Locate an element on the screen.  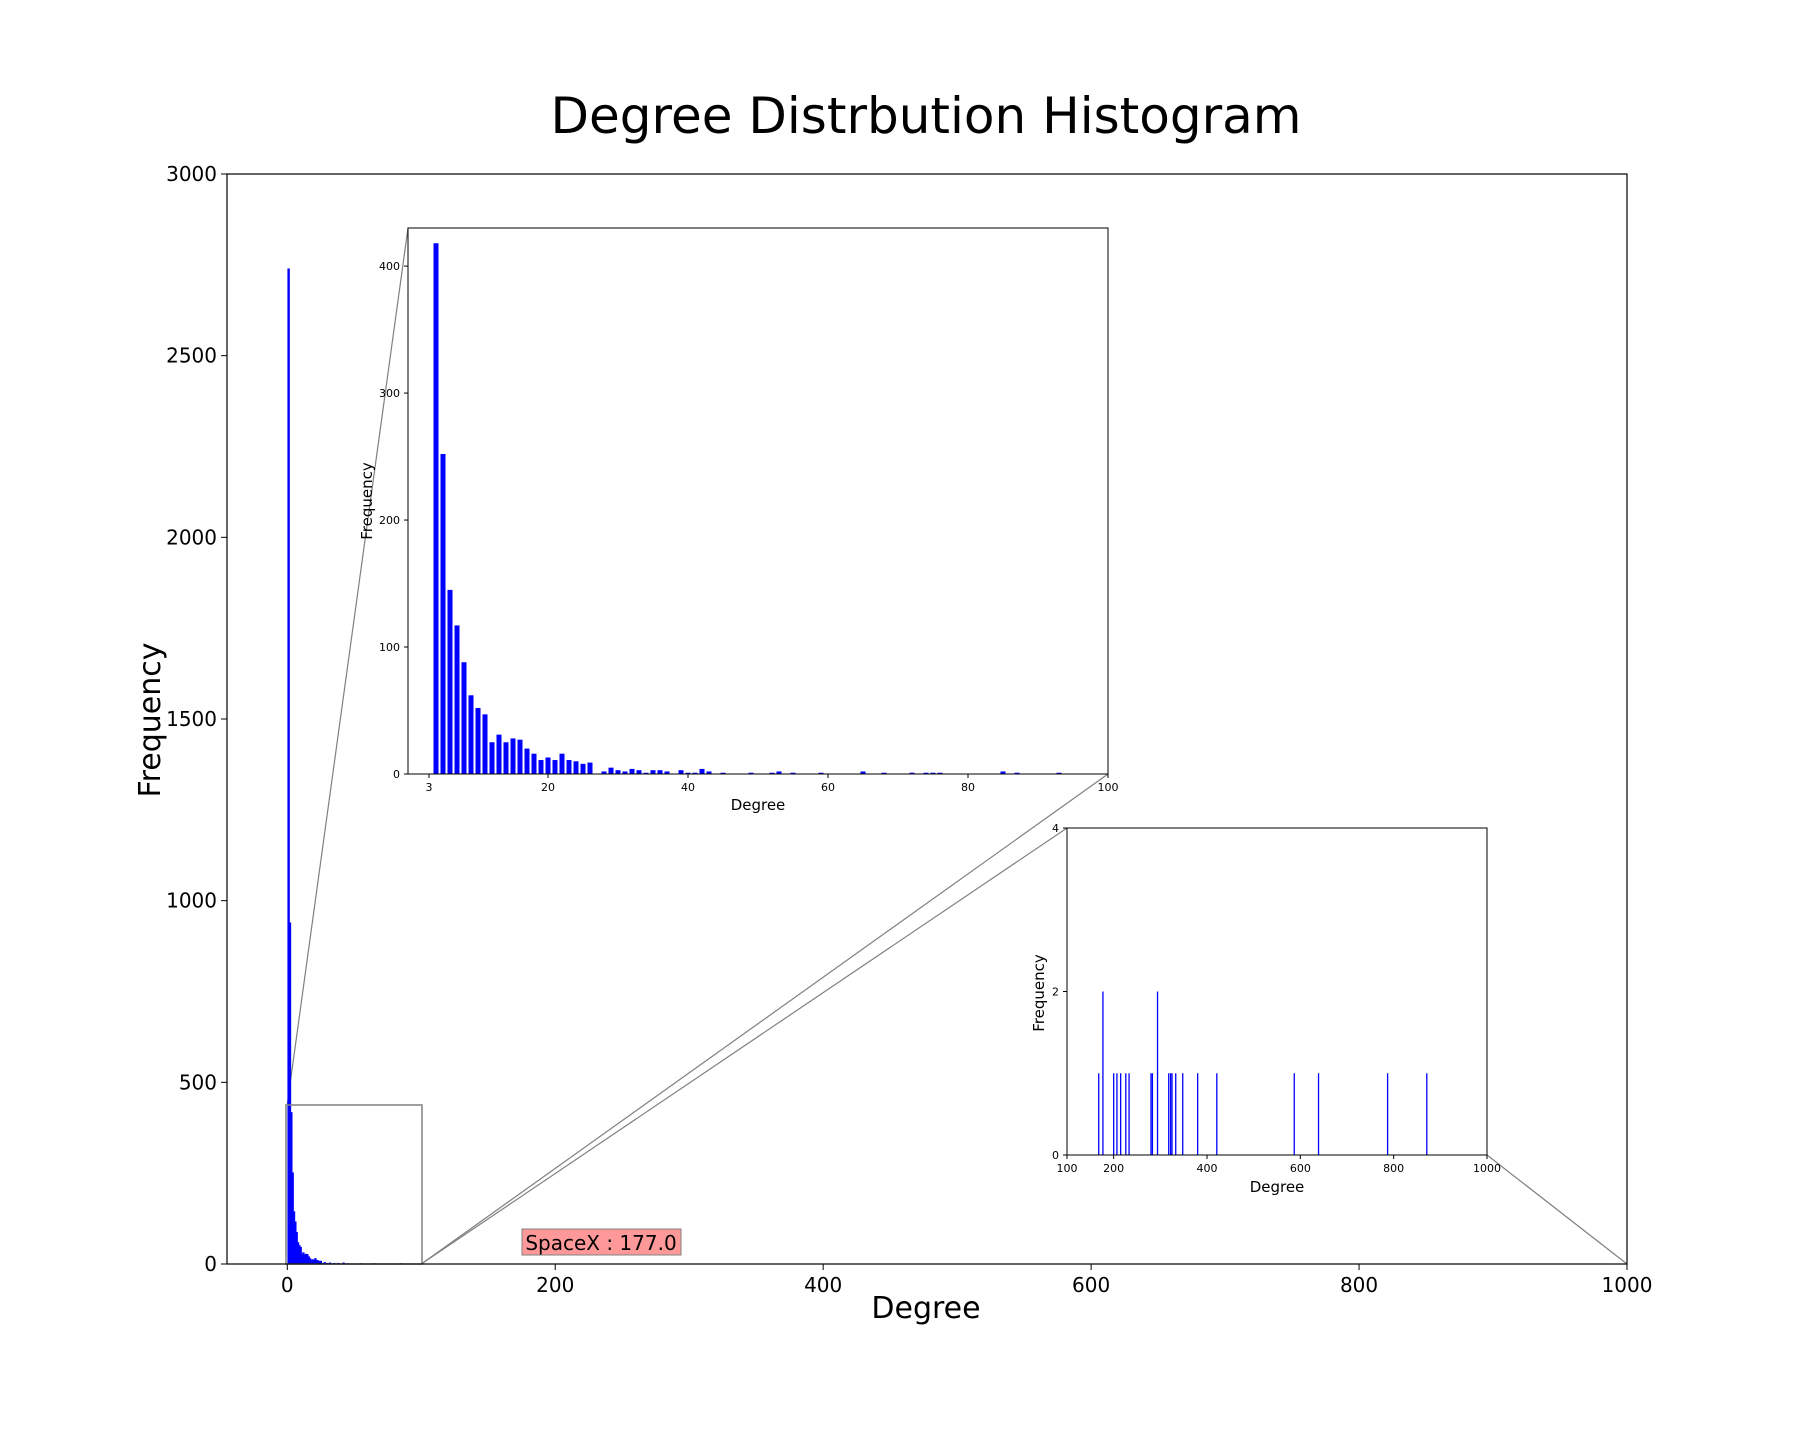
main-y-tick-label: 2000 is located at coordinates (191, 537).